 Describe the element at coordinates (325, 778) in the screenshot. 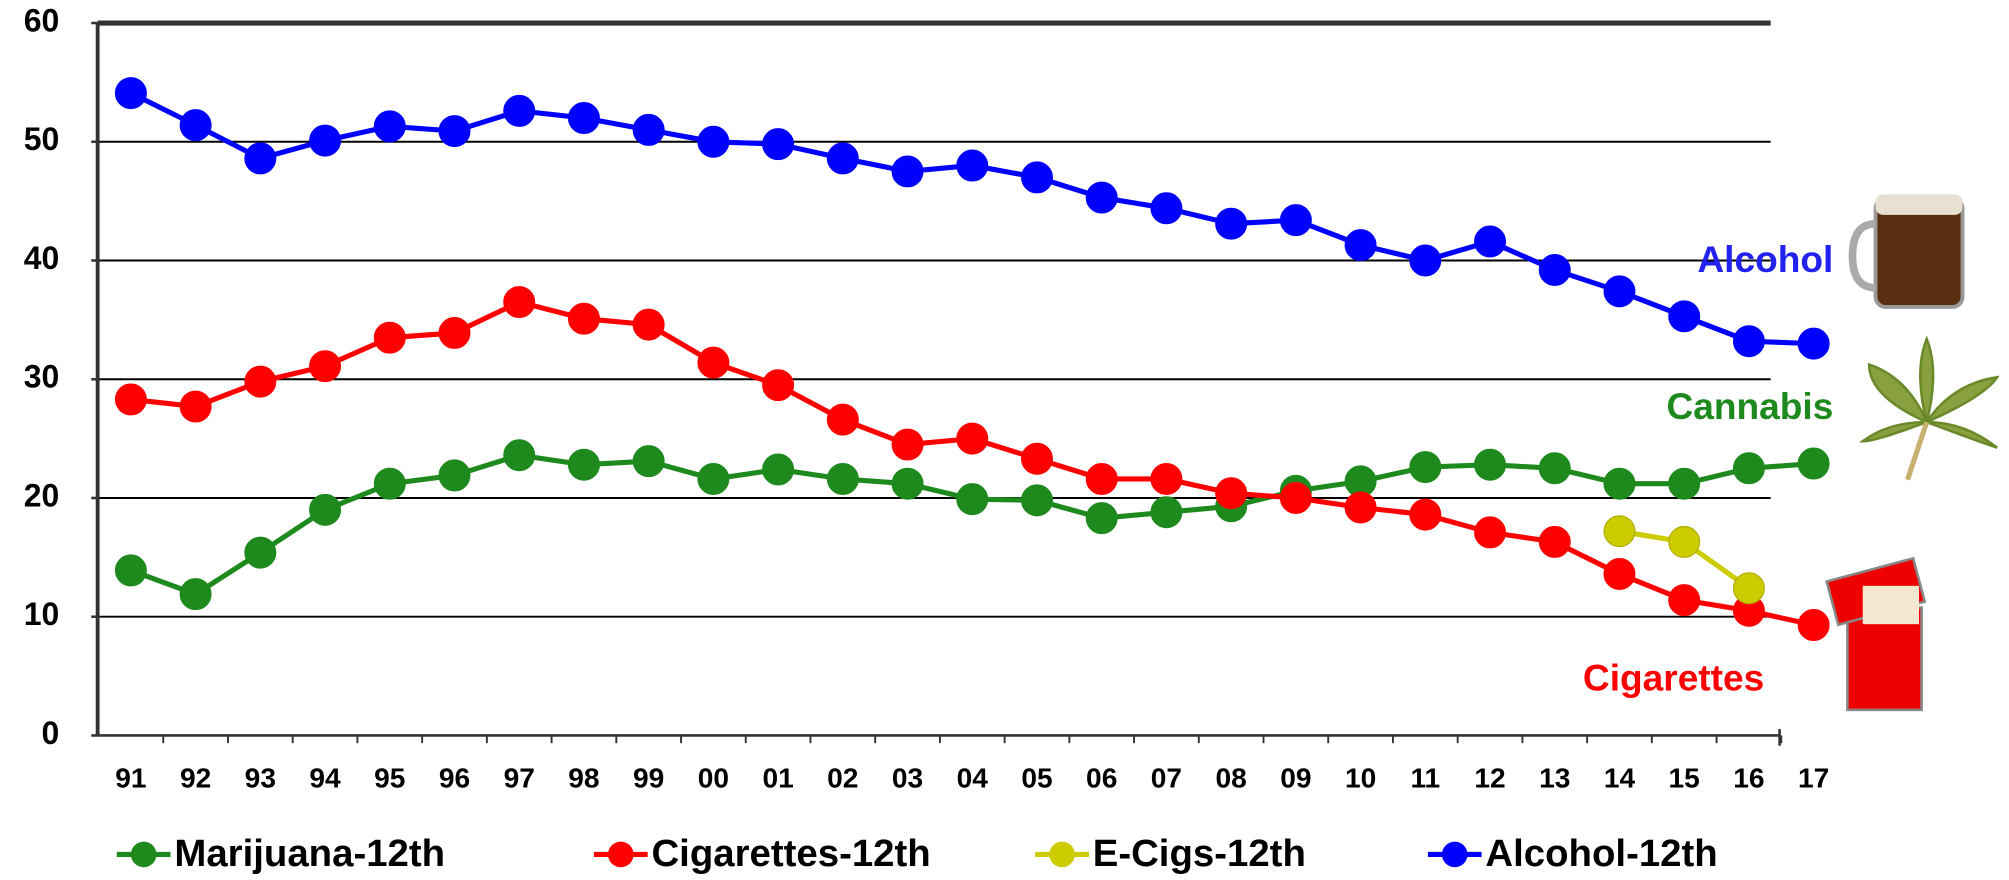

I see `x-tick-label: 94` at that location.